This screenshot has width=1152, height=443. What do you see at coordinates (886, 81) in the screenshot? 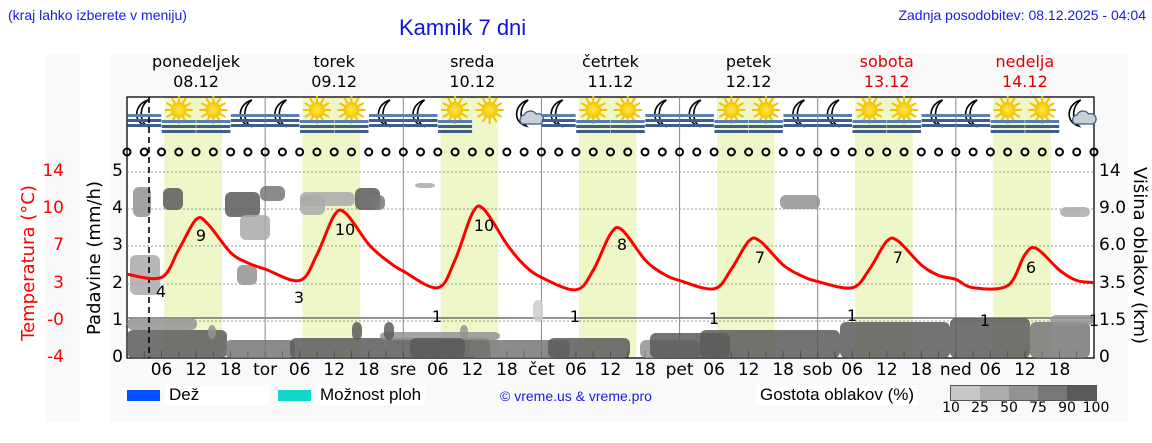
I see `day-date: 13.12` at bounding box center [886, 81].